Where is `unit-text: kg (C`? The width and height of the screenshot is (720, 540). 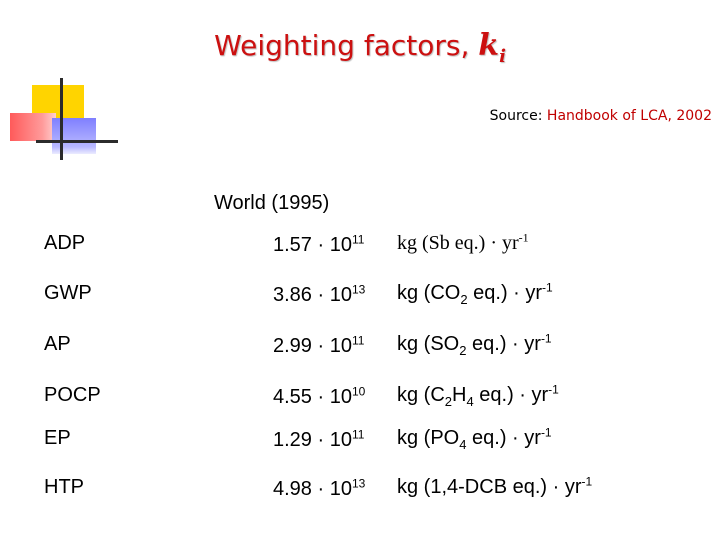 unit-text: kg (C is located at coordinates (421, 395).